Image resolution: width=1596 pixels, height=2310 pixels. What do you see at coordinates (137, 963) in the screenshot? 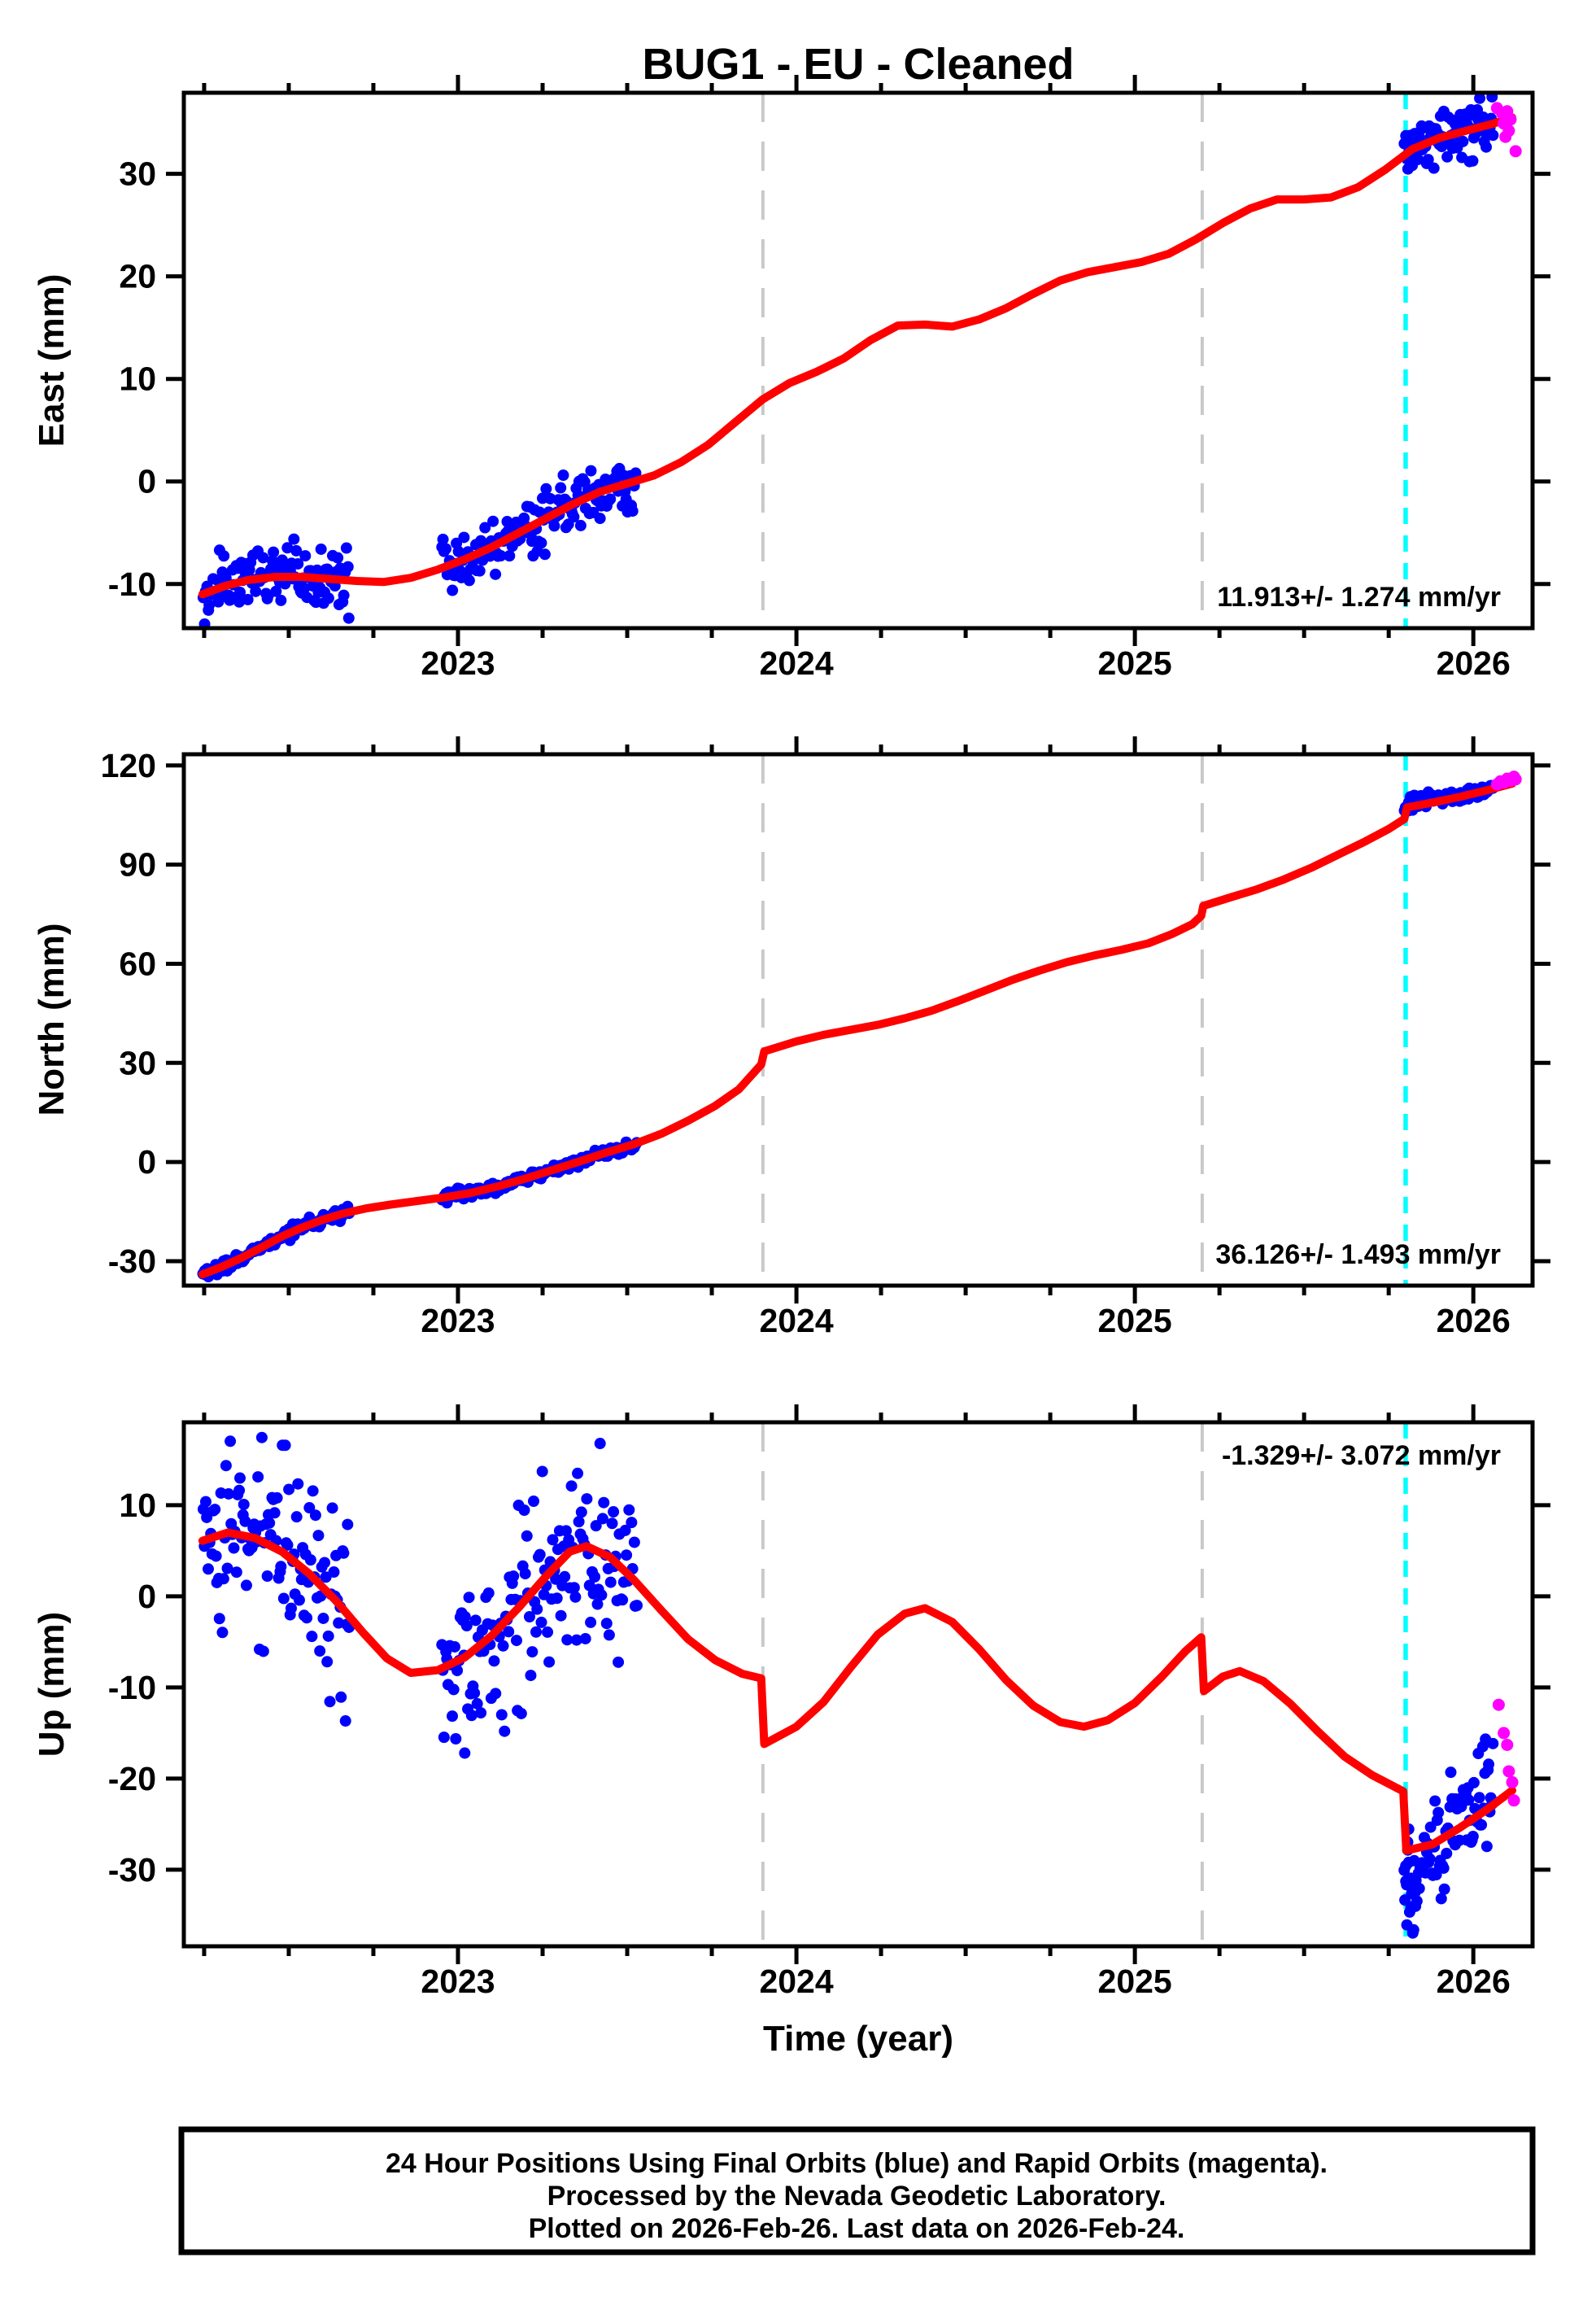
I see `y-tick-label: 60` at bounding box center [137, 963].